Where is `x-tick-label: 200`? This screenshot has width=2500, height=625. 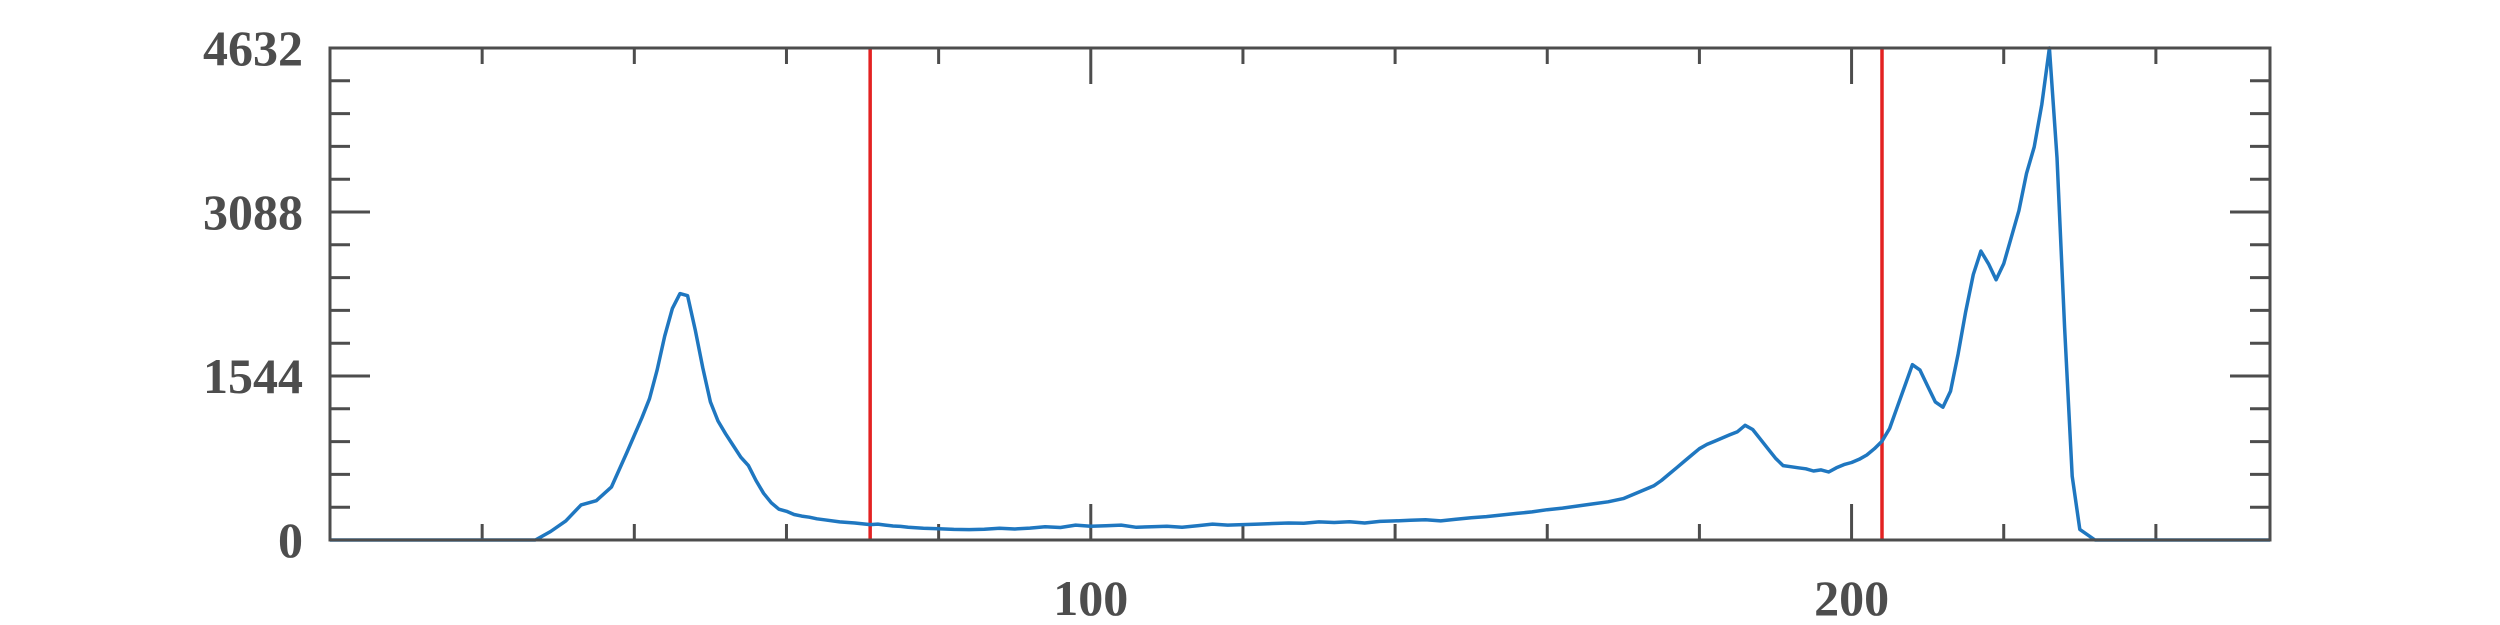
x-tick-label: 200 is located at coordinates (1851, 597).